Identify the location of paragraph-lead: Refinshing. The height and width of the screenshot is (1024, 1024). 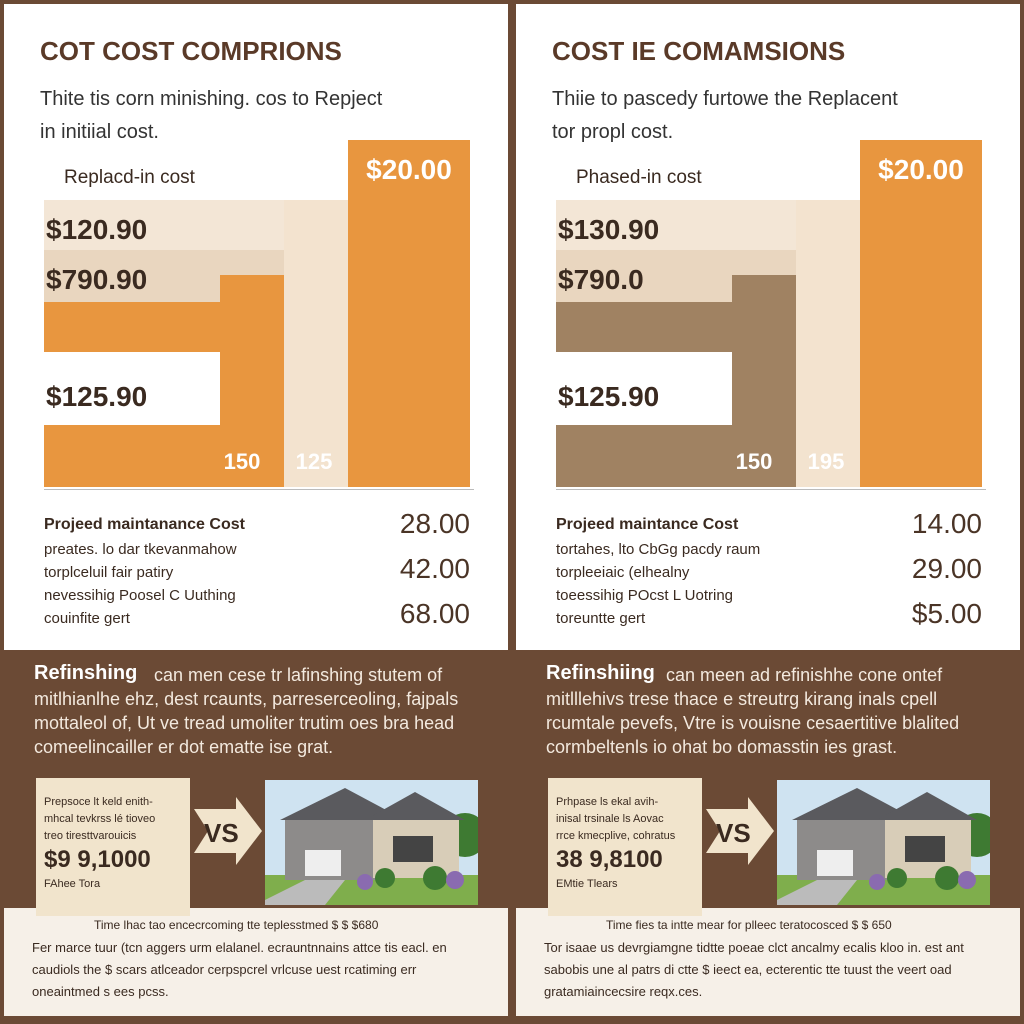
(86, 673).